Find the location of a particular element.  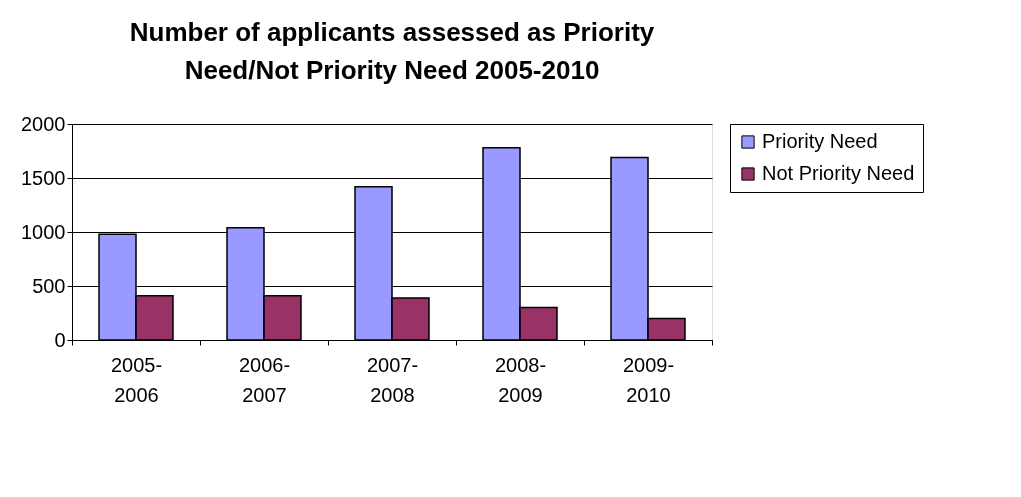

x-tick-label: 2008-2009 is located at coordinates (520, 379).